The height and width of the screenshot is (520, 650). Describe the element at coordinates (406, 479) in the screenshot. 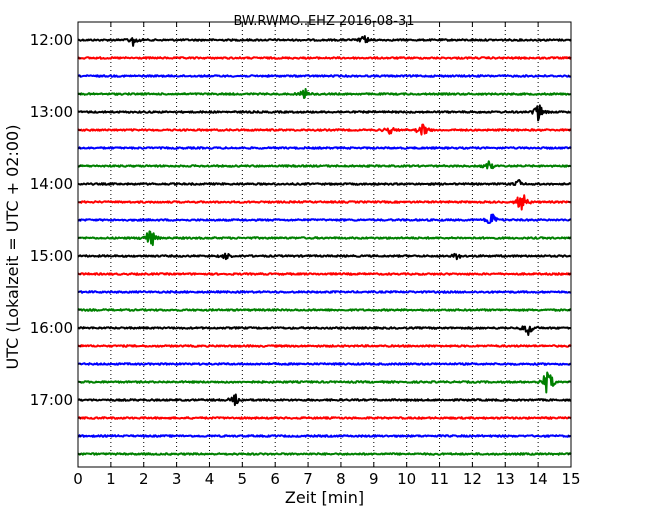

I see `x-tick-label: 10` at that location.